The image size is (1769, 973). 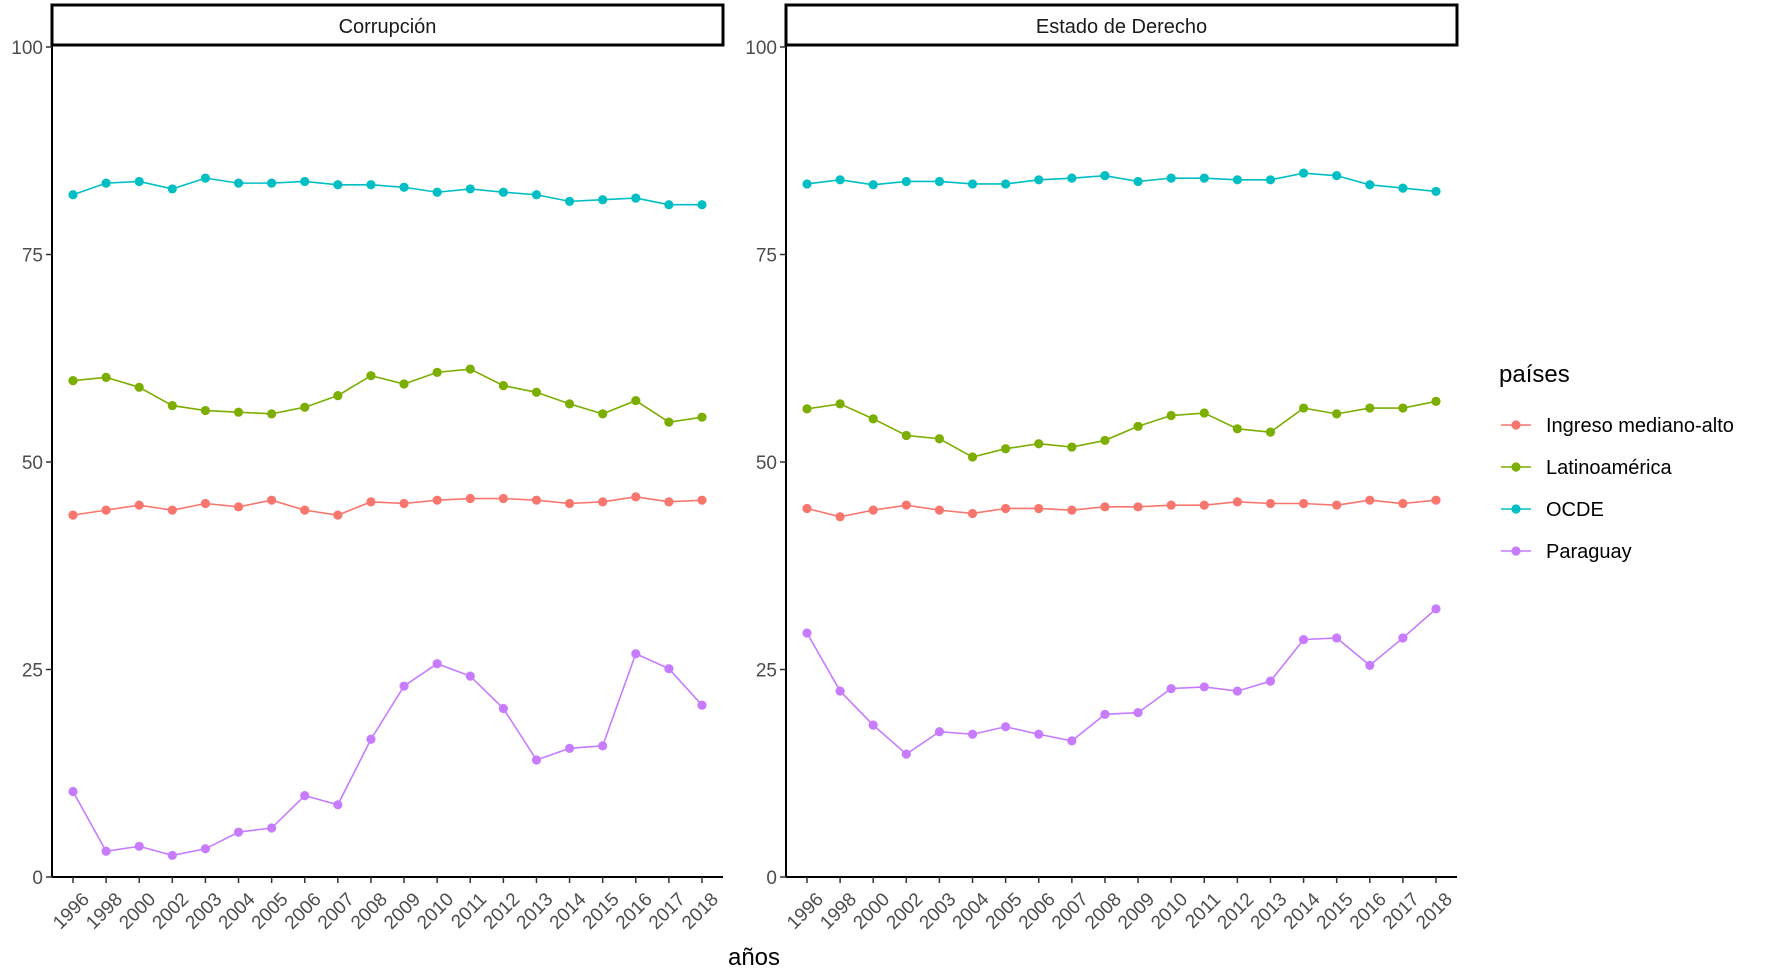 I want to click on y-tick-label-estado-de-derecho-0: 0, so click(x=771, y=878).